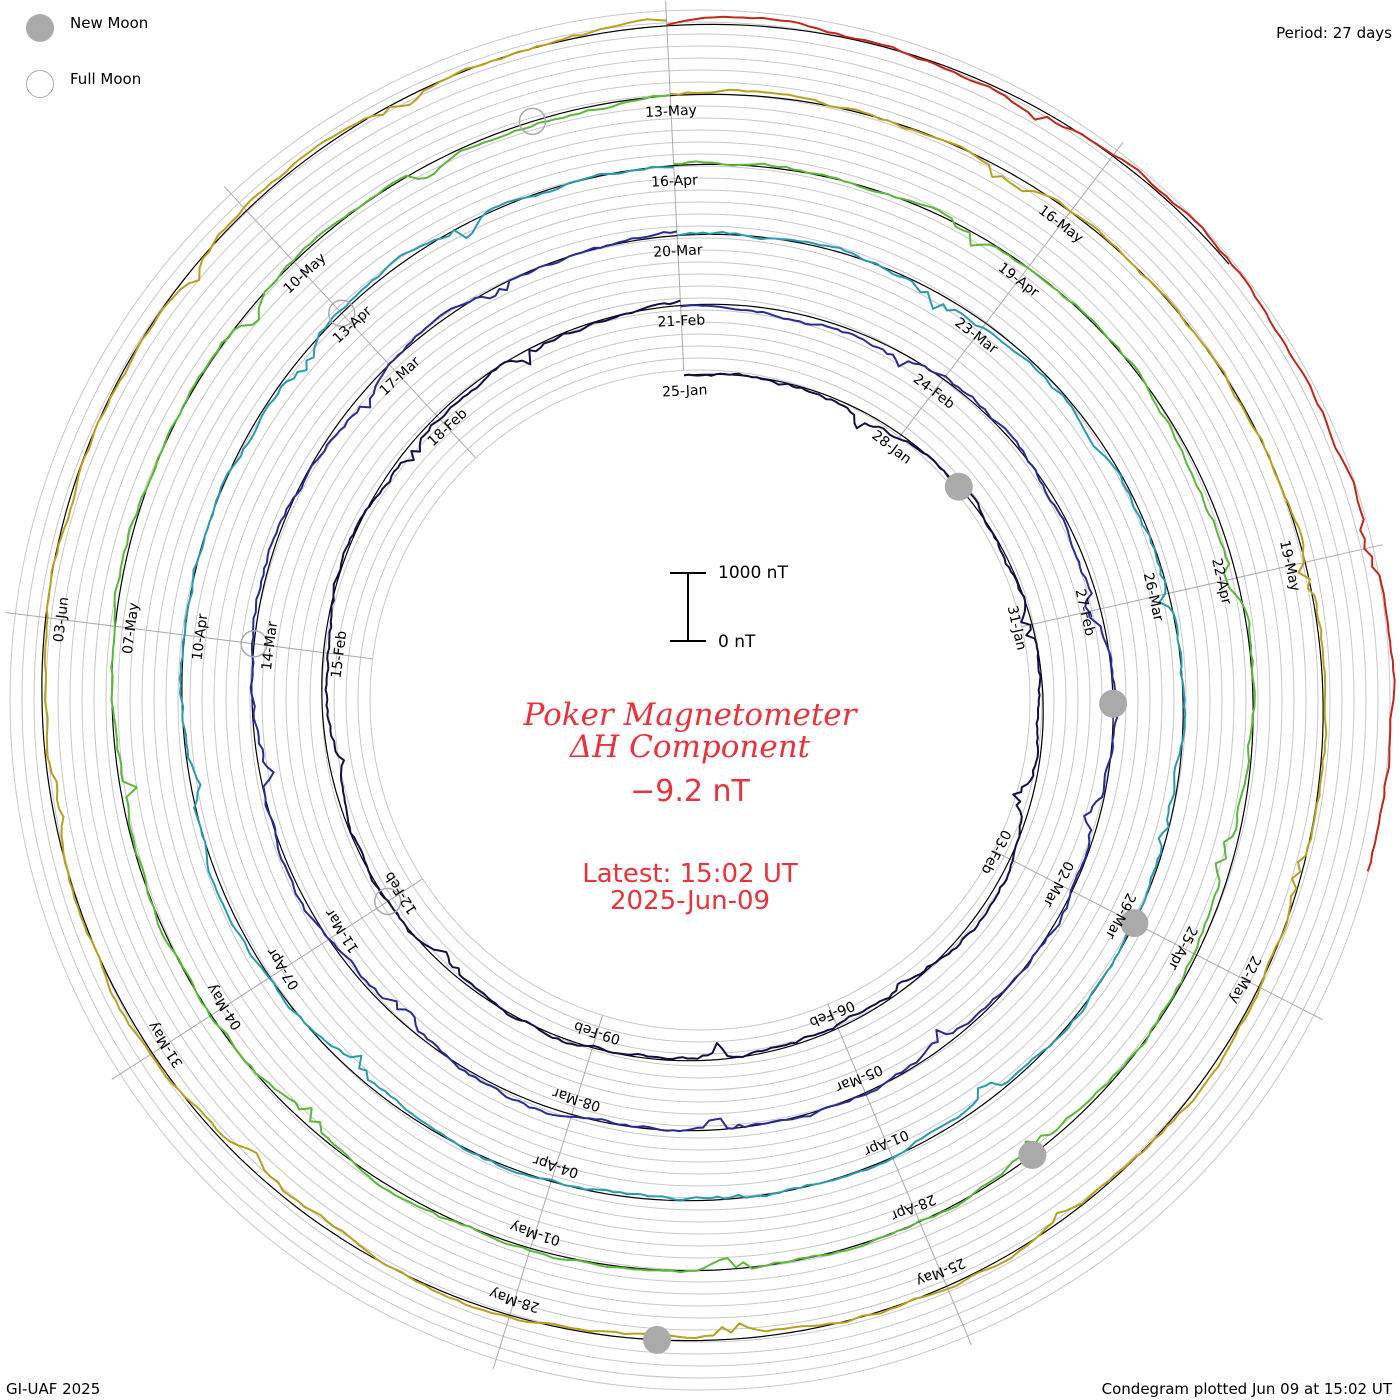  What do you see at coordinates (400, 376) in the screenshot?
I see `date-label: 17-Mar` at bounding box center [400, 376].